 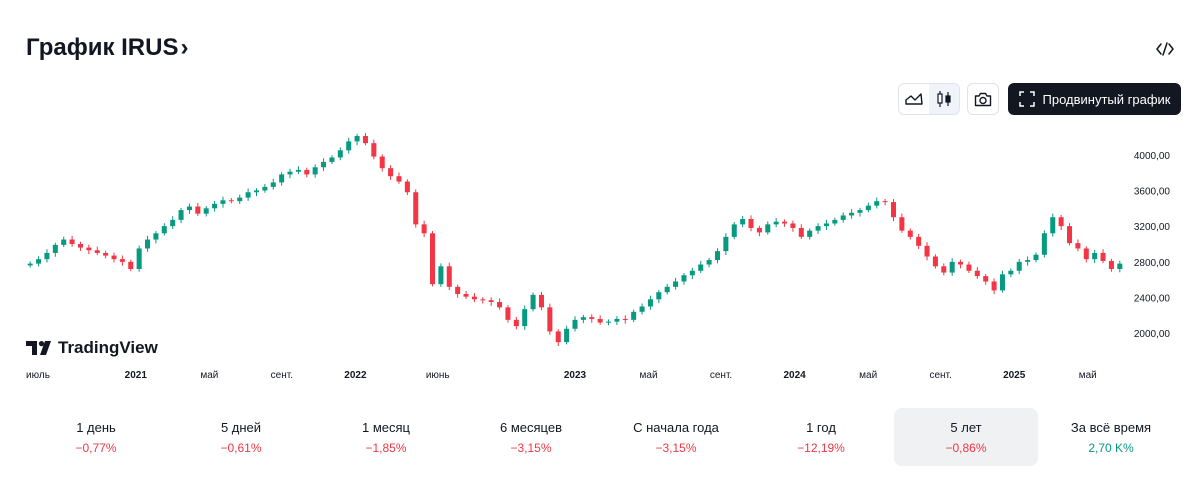 I want to click on code-icon, so click(x=1165, y=49).